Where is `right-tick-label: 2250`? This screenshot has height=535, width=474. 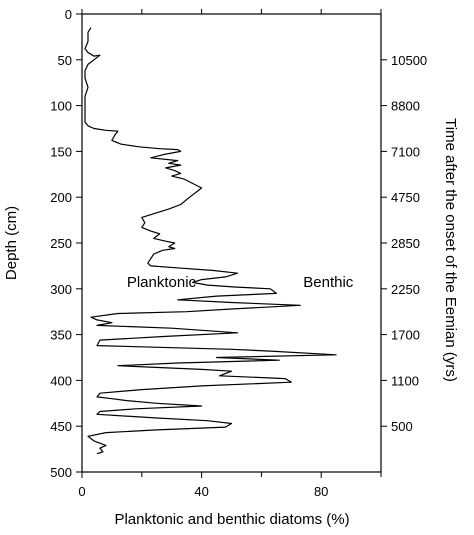 right-tick-label: 2250 is located at coordinates (405, 289).